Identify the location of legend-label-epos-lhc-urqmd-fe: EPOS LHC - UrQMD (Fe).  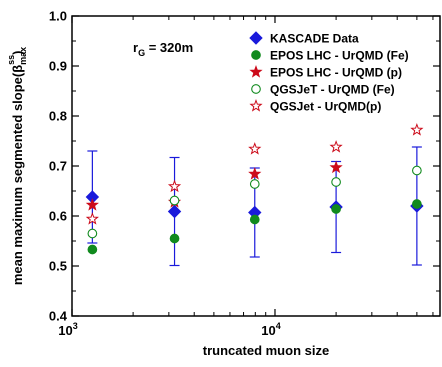
(339, 56).